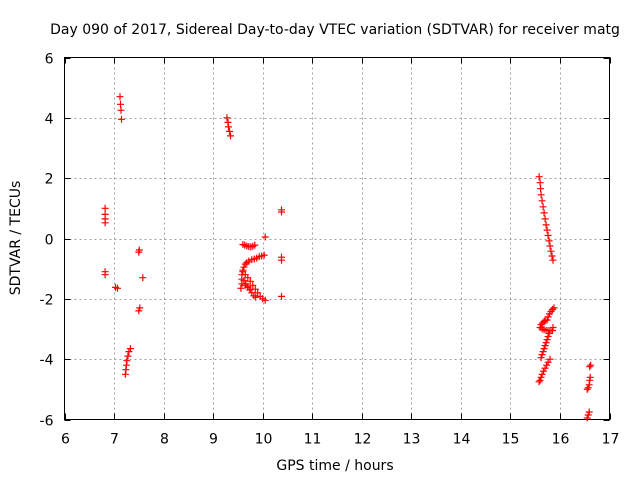 The height and width of the screenshot is (480, 640). Describe the element at coordinates (47, 361) in the screenshot. I see `y-tick-label: -4` at that location.